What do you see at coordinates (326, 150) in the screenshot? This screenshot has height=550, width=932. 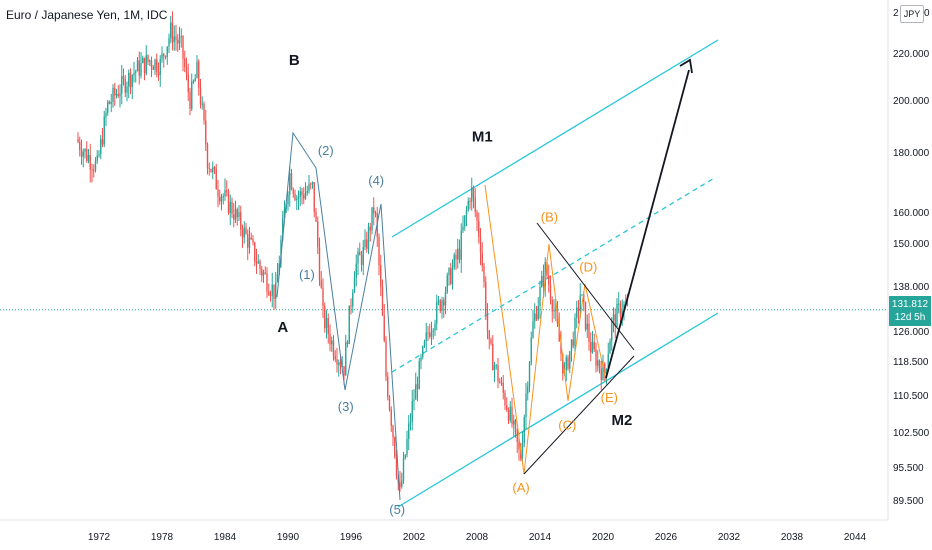 I see `wave-label: (2)` at bounding box center [326, 150].